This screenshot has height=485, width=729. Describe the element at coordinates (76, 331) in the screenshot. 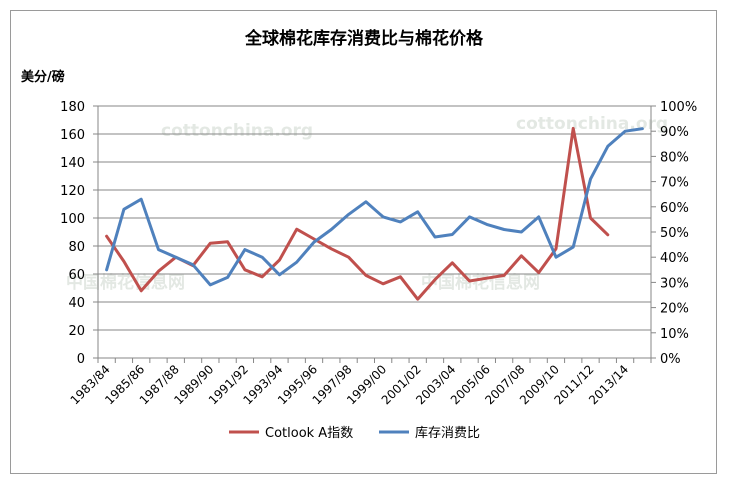

I see `y-left-tick-label: 20` at that location.